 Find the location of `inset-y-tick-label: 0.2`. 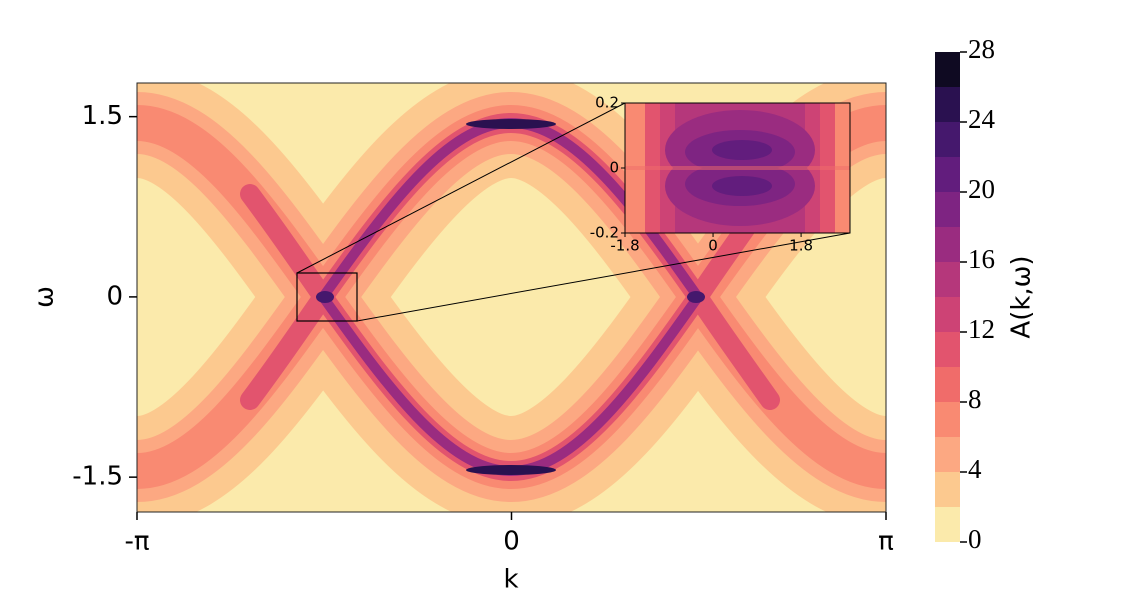

inset-y-tick-label: 0.2 is located at coordinates (607, 103).